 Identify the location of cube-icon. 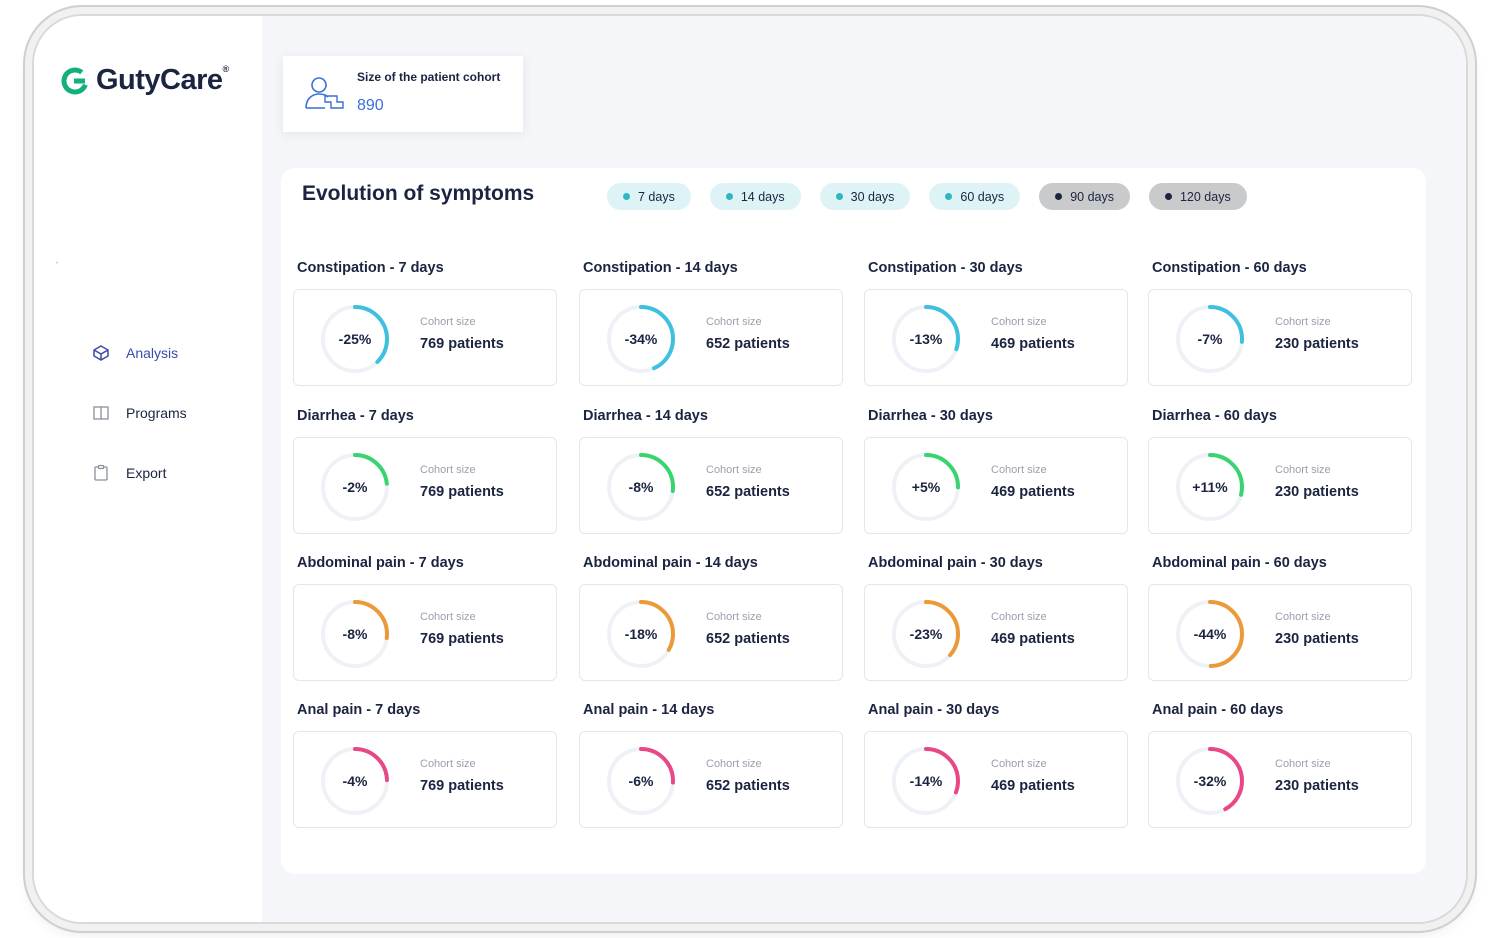
(101, 353).